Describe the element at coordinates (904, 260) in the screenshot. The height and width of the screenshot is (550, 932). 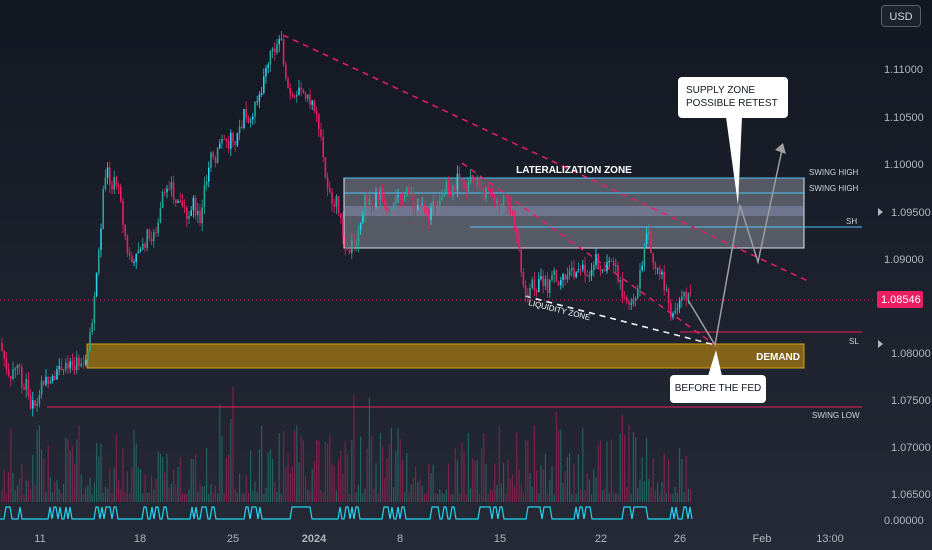
I see `price-tick-5: 1.09000` at that location.